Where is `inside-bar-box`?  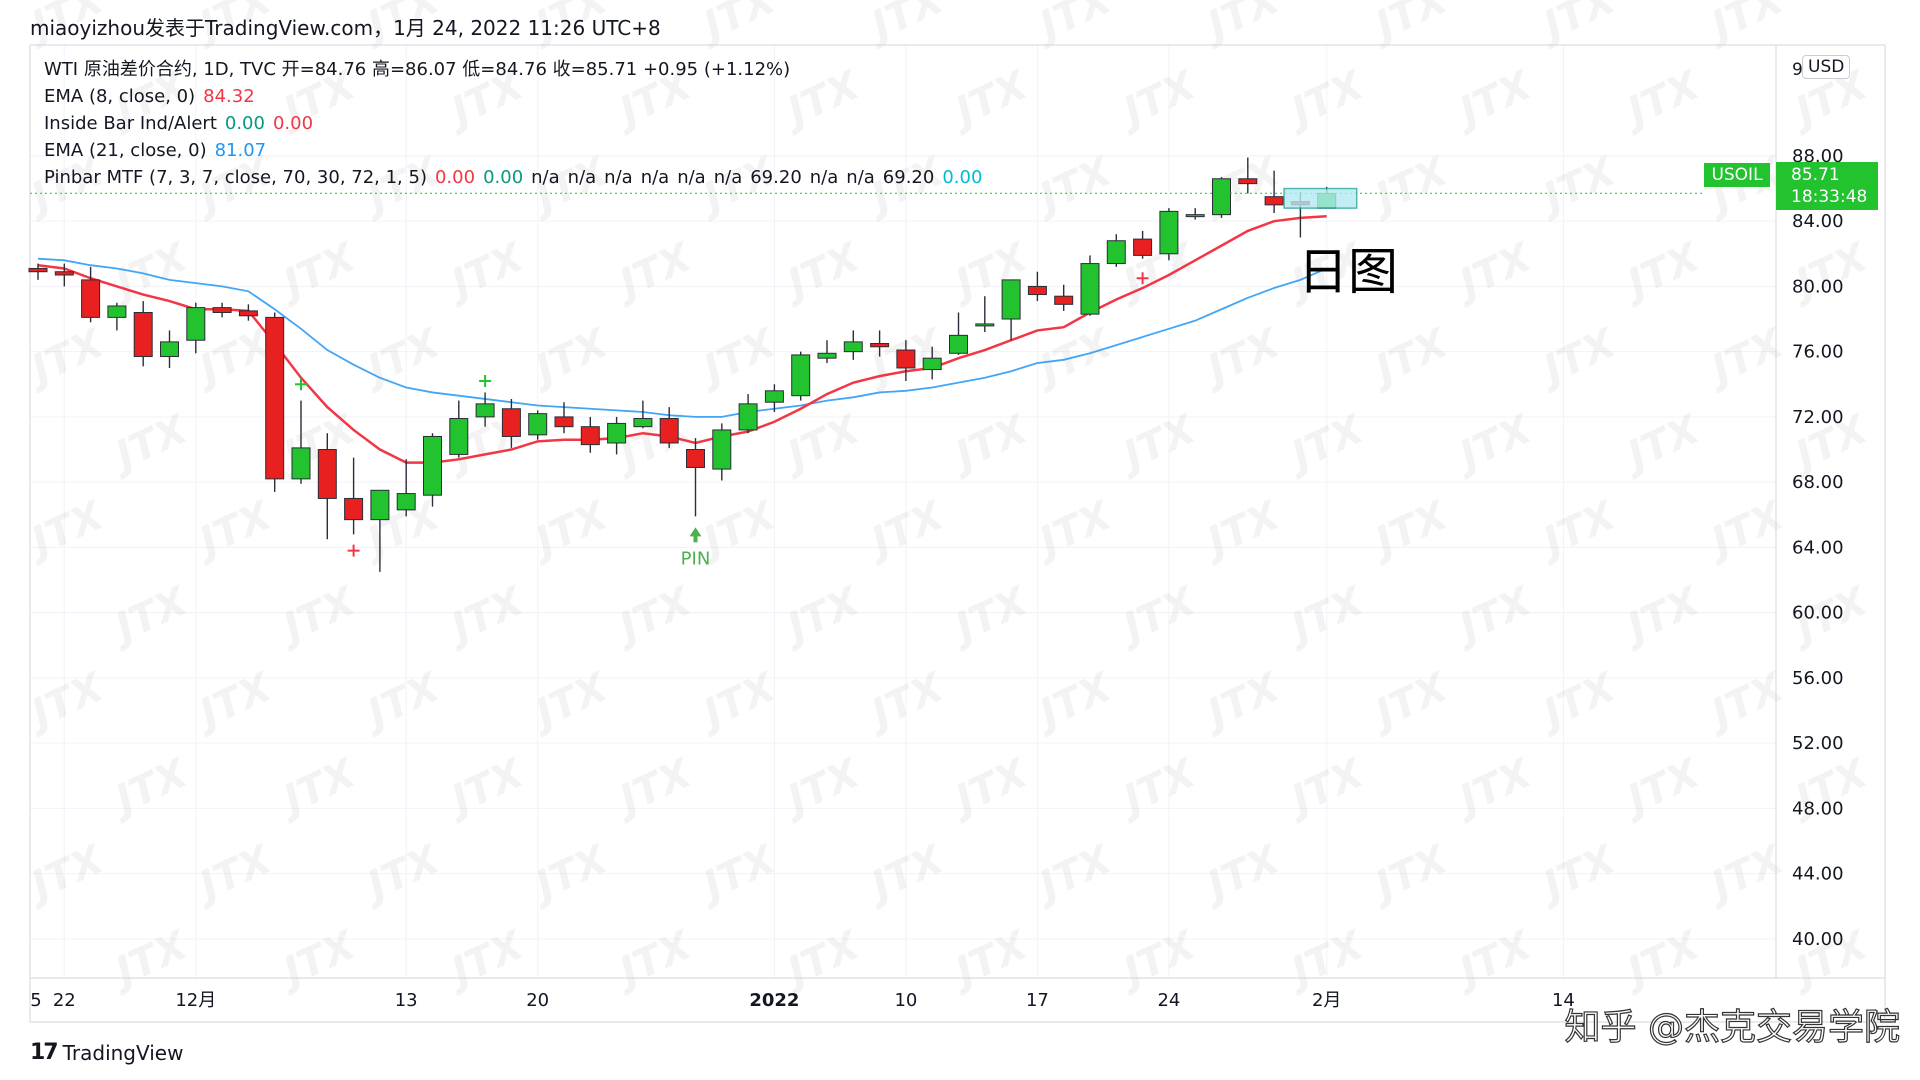 inside-bar-box is located at coordinates (1320, 198).